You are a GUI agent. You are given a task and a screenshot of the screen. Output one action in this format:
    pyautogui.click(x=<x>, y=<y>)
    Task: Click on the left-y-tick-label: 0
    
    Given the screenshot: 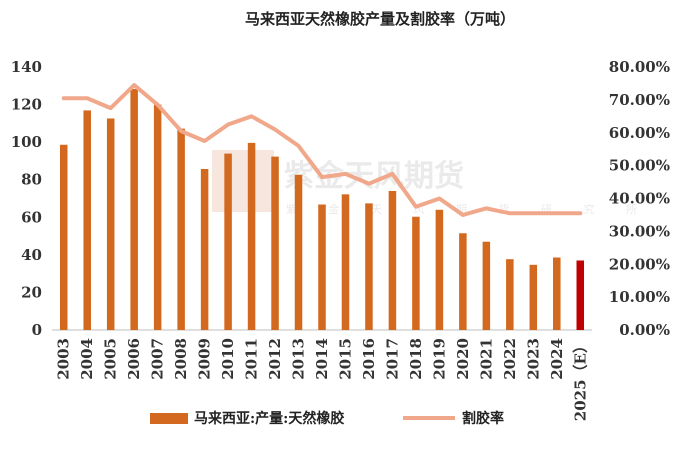 What is the action you would take?
    pyautogui.click(x=37, y=330)
    